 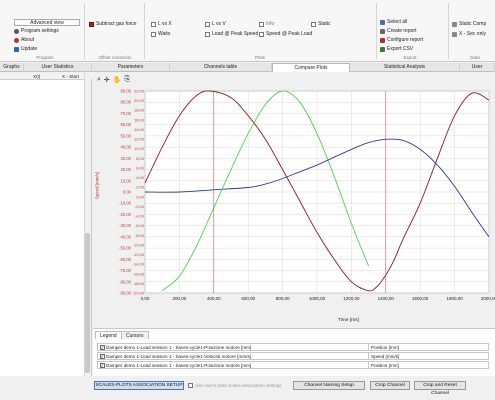 I want to click on select-all-label: Select all, so click(x=397, y=22).